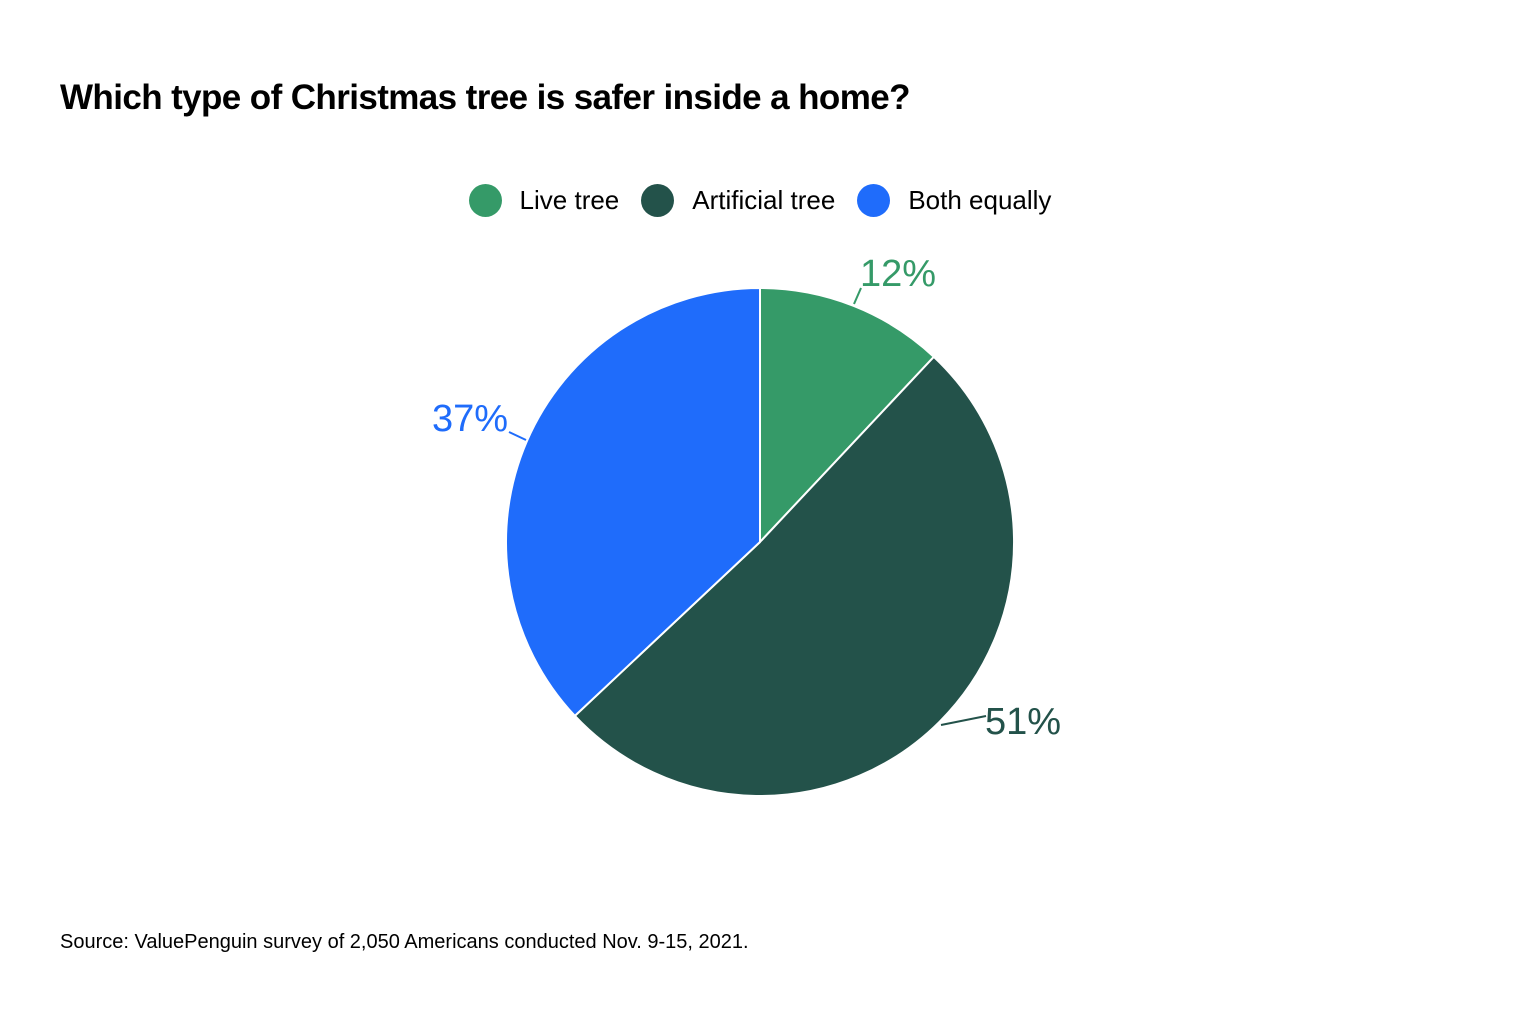 The image size is (1520, 1022). Describe the element at coordinates (517, 436) in the screenshot. I see `leader-line-both-equally` at that location.